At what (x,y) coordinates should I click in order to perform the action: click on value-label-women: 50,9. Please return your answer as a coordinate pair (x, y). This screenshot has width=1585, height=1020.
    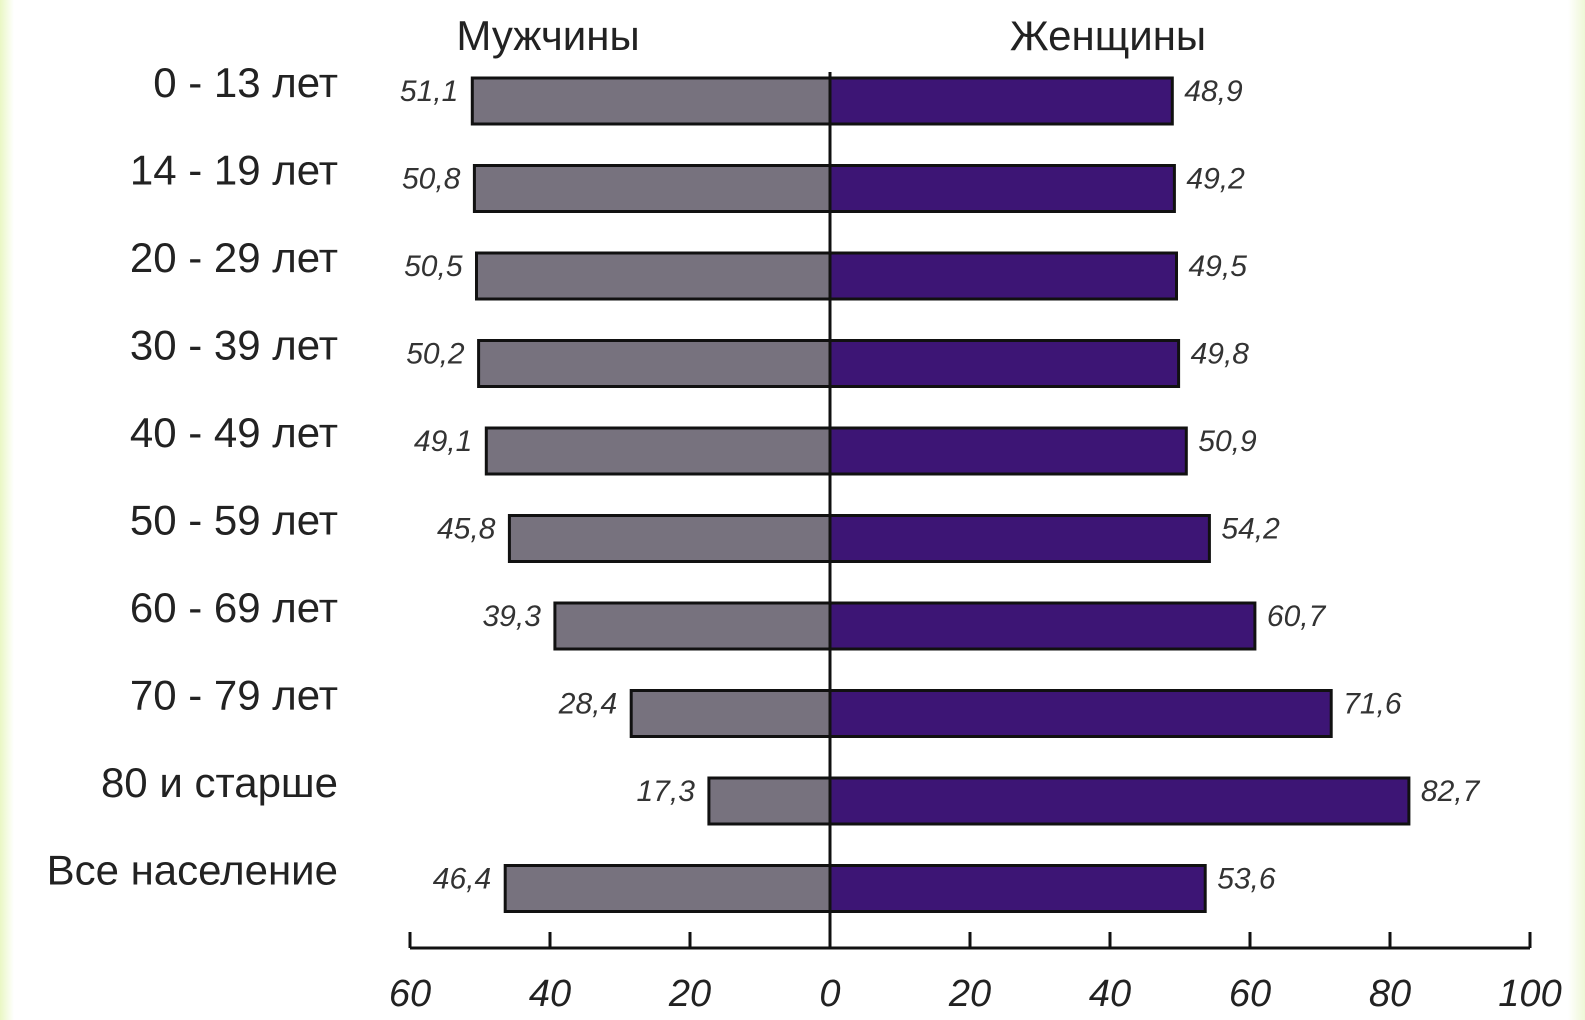
    Looking at the image, I should click on (1227, 441).